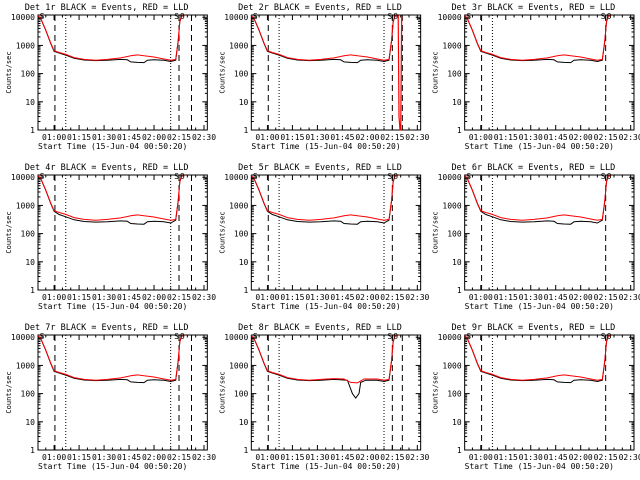 The width and height of the screenshot is (640, 480). I want to click on y-tick-label: 1000, so click(25, 45).